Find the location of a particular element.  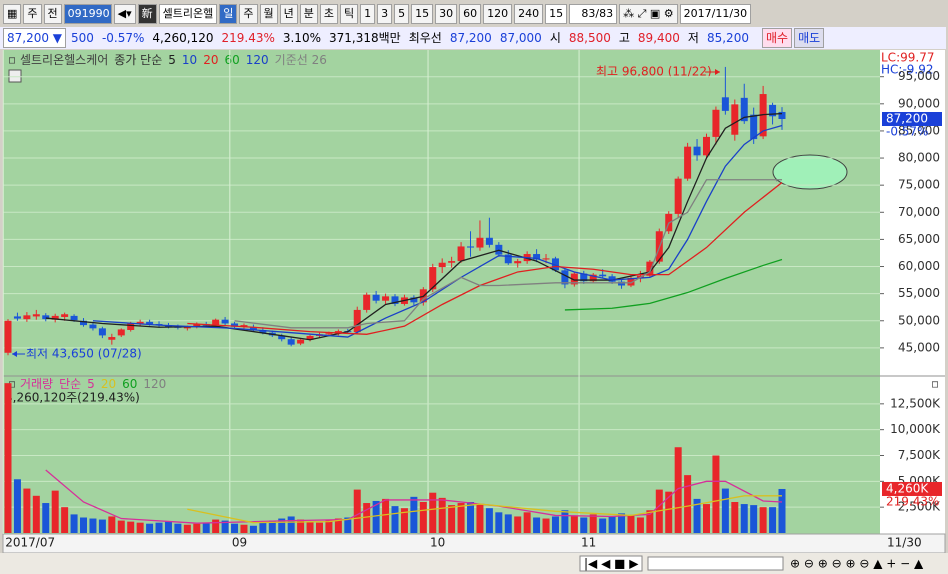

interval: 60 is located at coordinates (470, 14).